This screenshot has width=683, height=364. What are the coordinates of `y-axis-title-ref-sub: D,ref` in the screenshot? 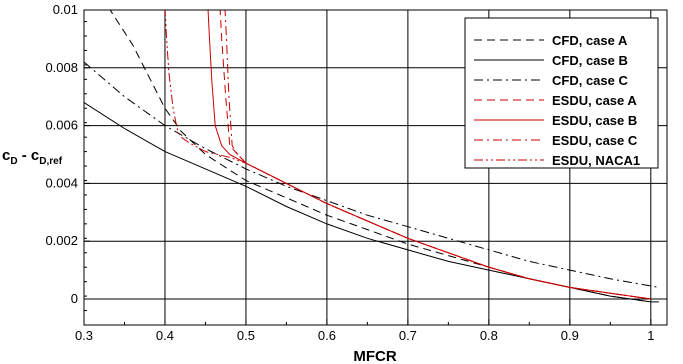 It's located at (50, 161).